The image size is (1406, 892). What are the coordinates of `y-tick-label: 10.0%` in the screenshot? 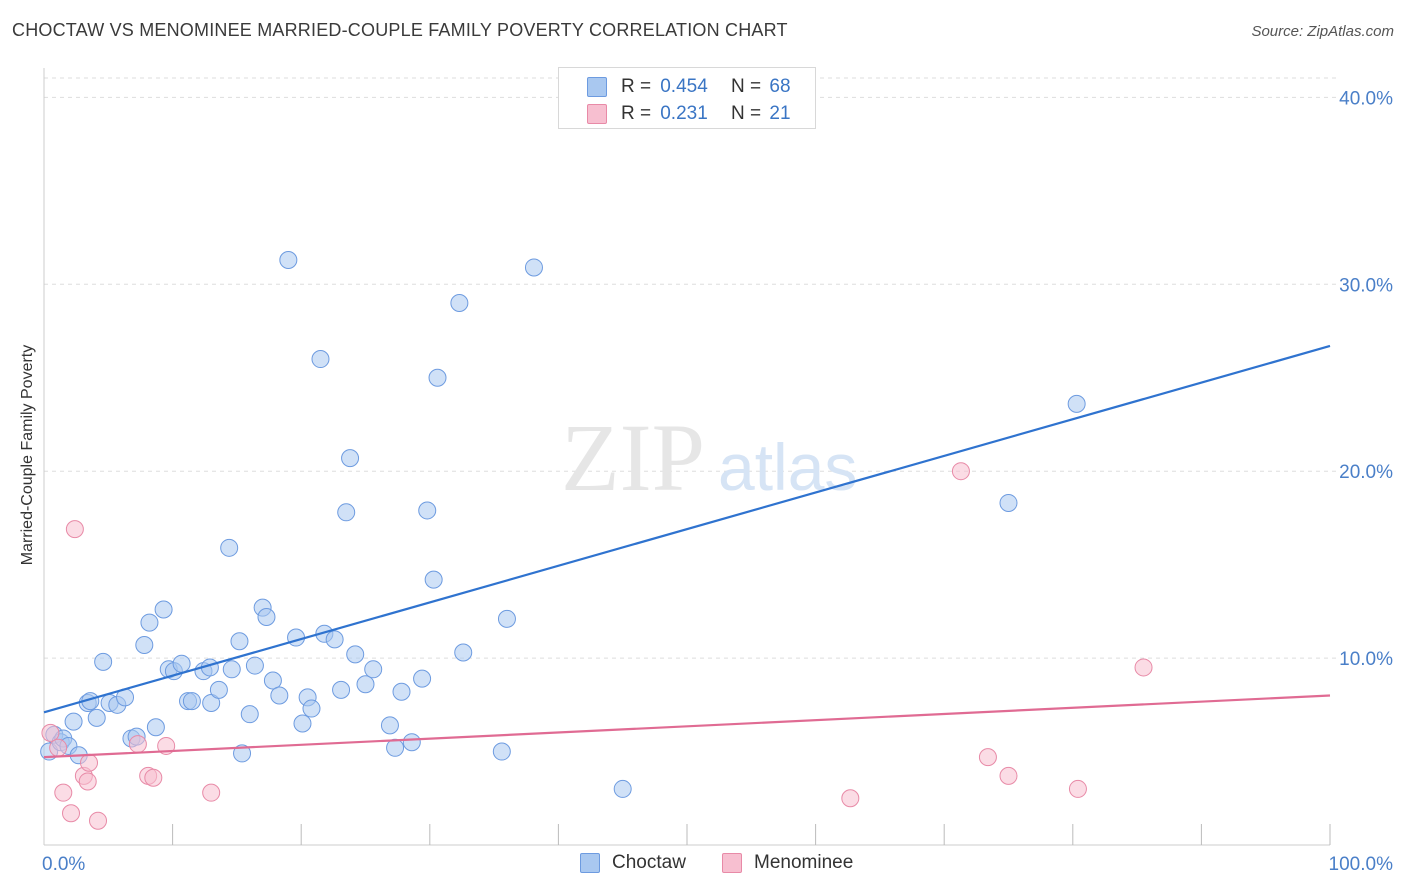 It's located at (1366, 659).